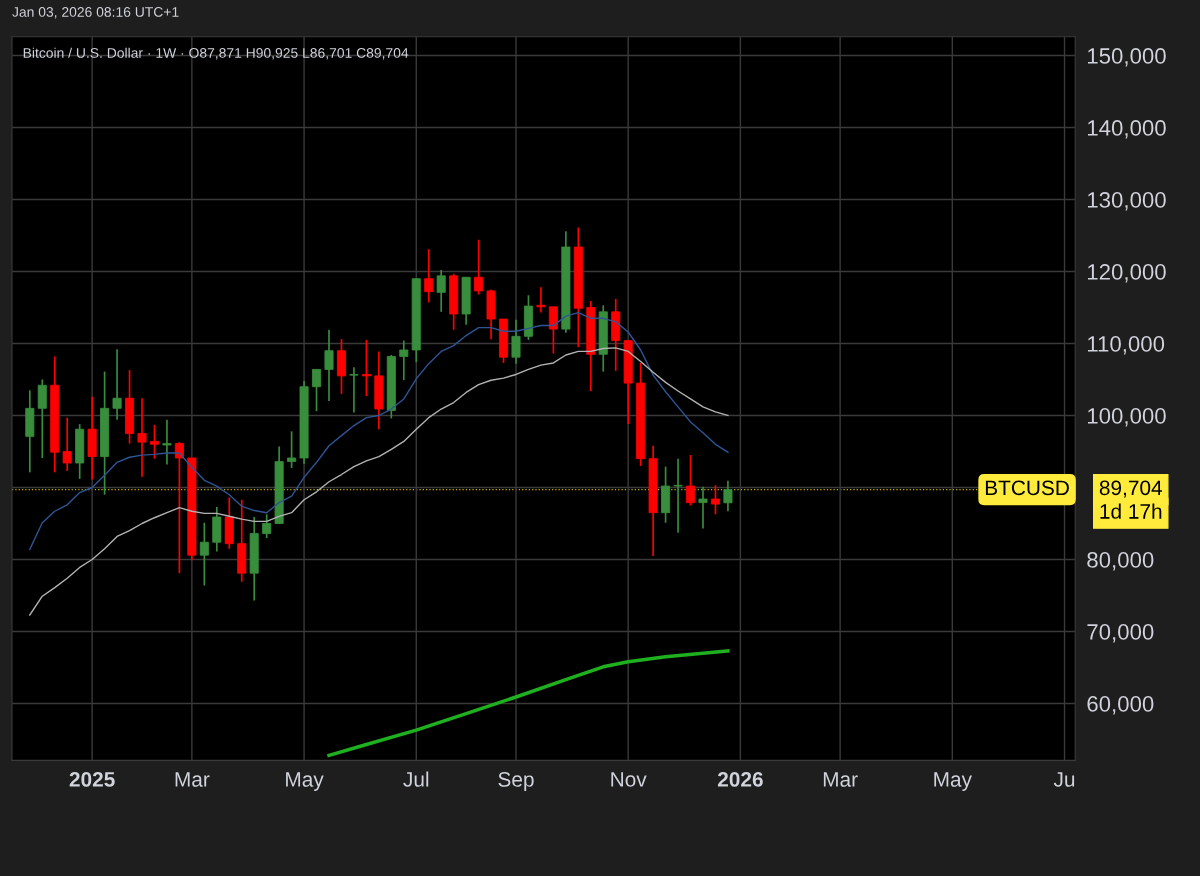 This screenshot has height=876, width=1200. Describe the element at coordinates (1120, 705) in the screenshot. I see `y-tick-label: 60,000` at that location.